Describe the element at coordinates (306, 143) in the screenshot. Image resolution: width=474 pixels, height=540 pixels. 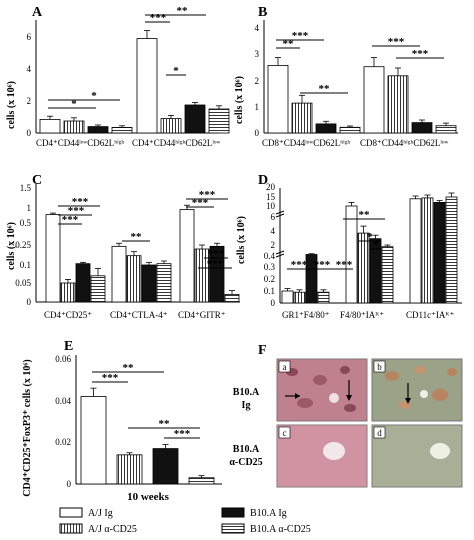
I see `group-label: CD8⁺CD44ˡᵒʷCD62Lʰⁱᵍʰ` at that location.